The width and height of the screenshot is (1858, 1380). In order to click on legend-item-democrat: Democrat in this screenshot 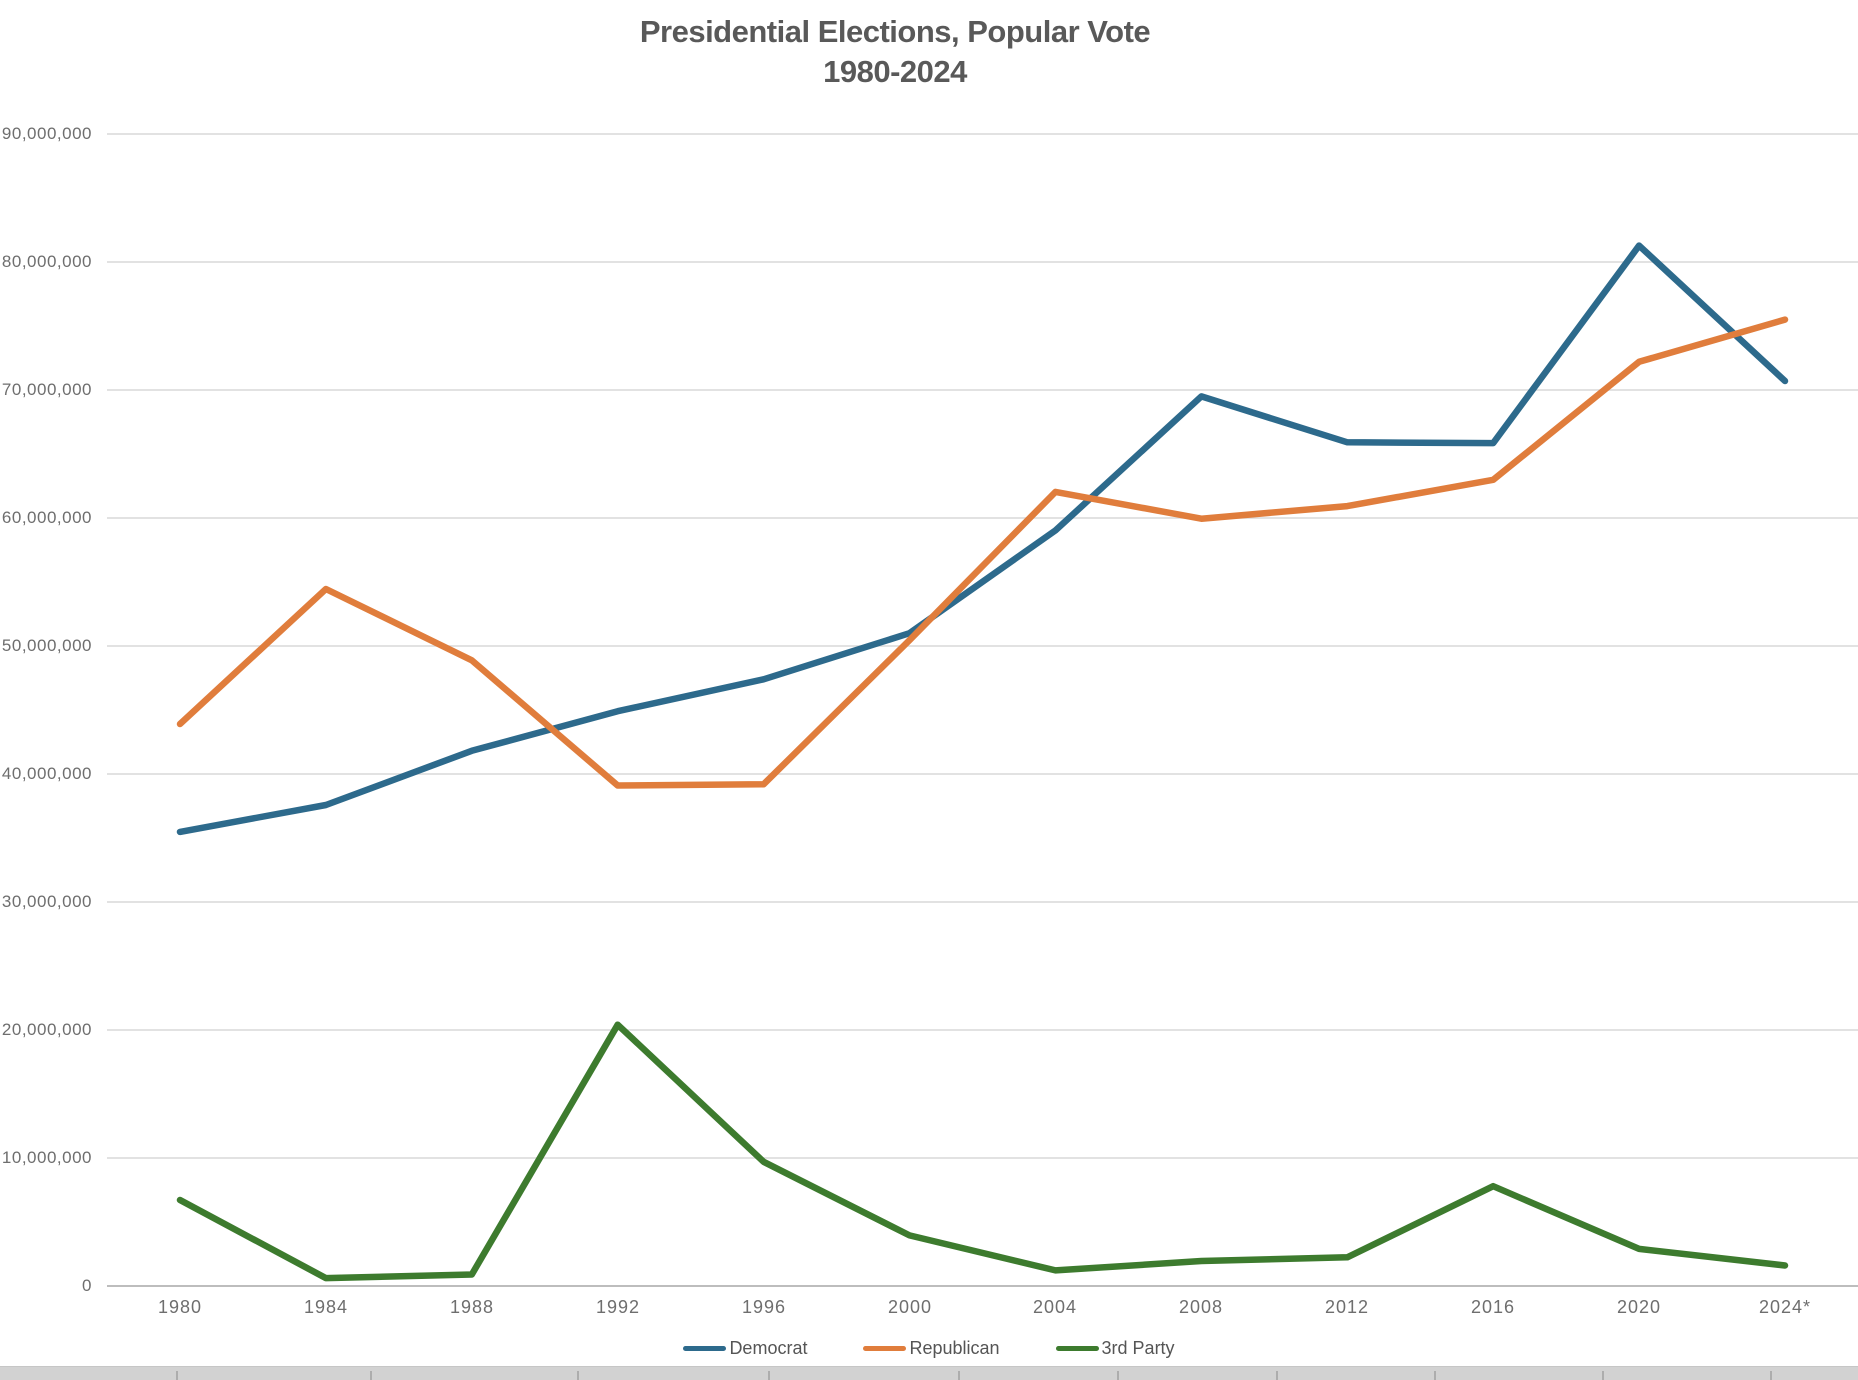, I will do `click(745, 1348)`.